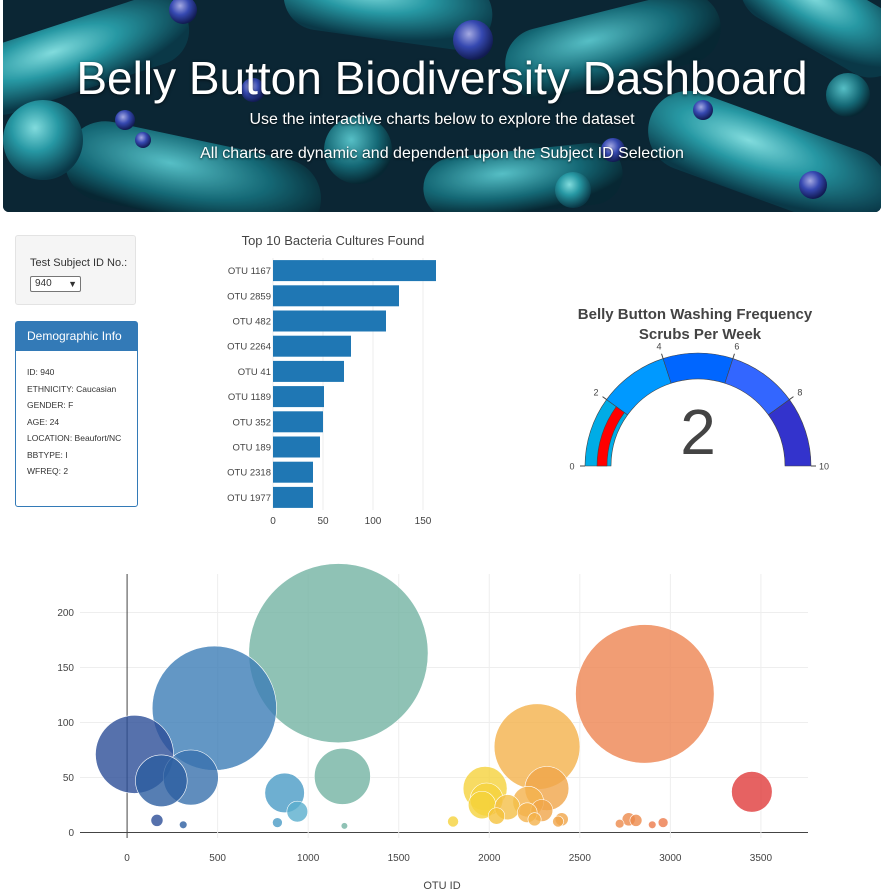  I want to click on bubble-x-tick-label: 1500, so click(399, 858).